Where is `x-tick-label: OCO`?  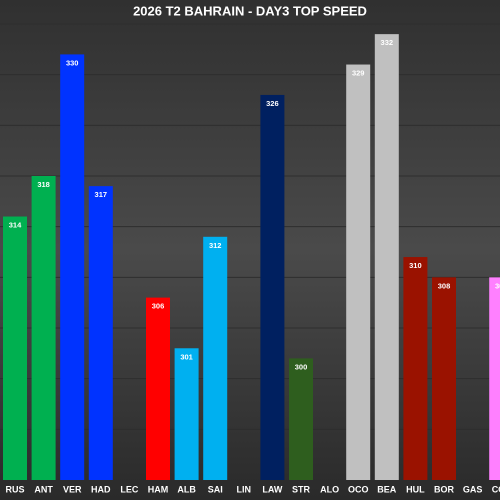
x-tick-label: OCO is located at coordinates (358, 489).